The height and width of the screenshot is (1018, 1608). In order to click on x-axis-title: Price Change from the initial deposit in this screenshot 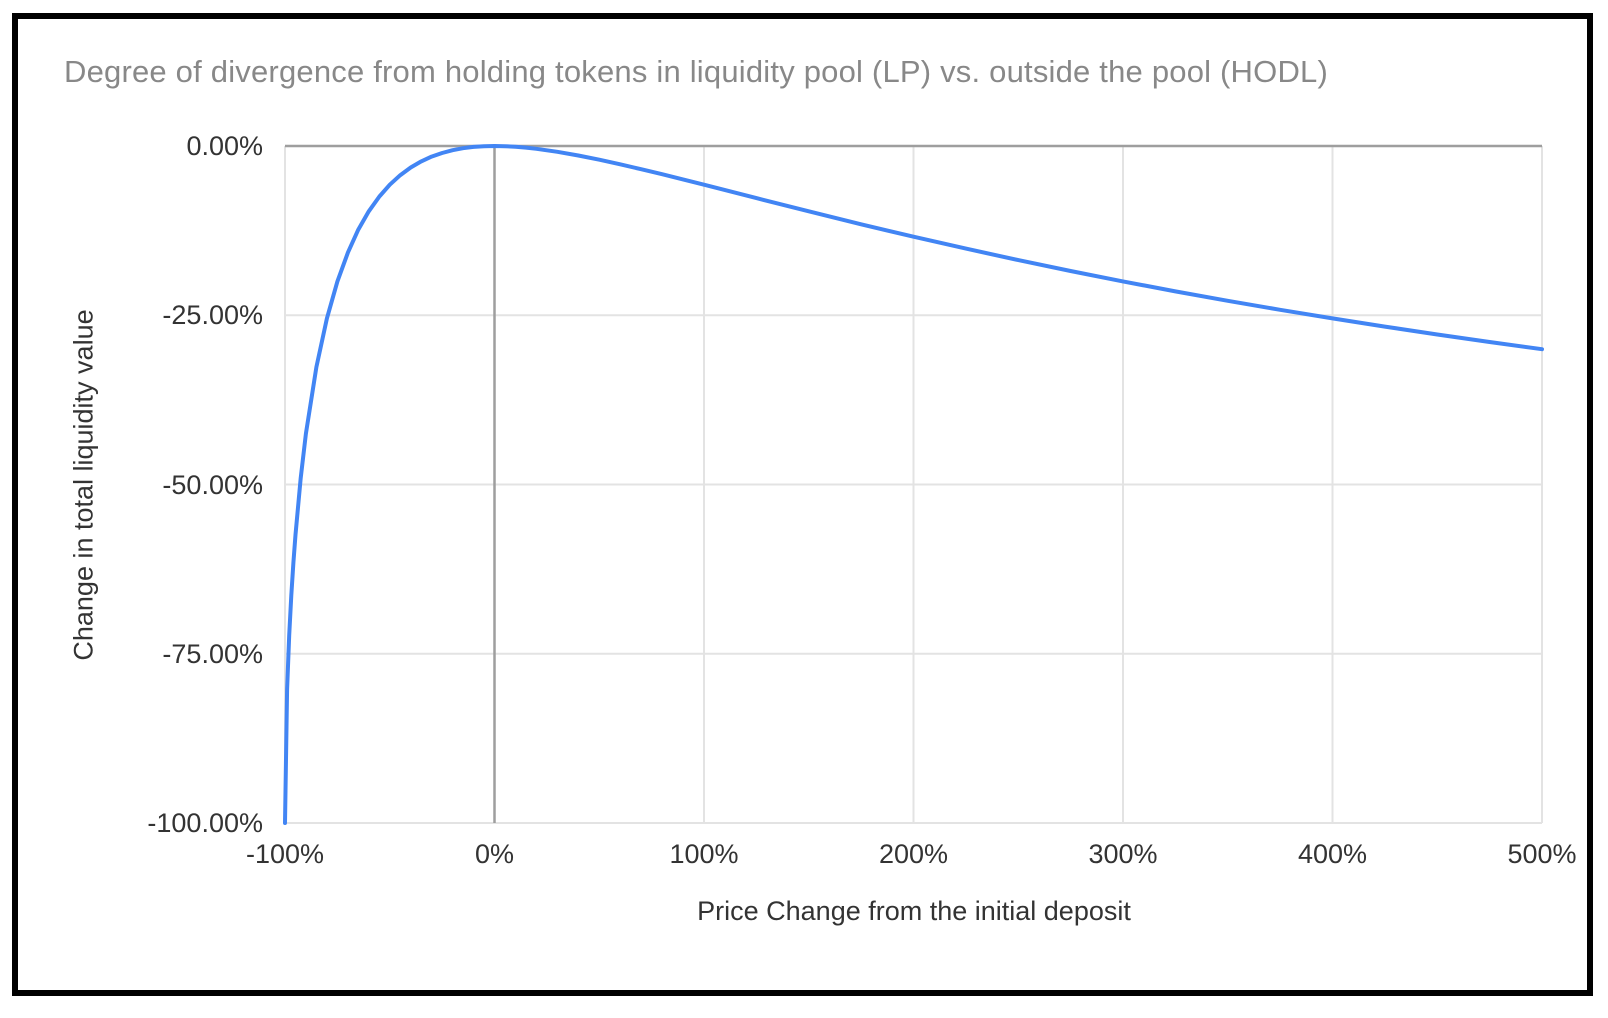, I will do `click(914, 911)`.